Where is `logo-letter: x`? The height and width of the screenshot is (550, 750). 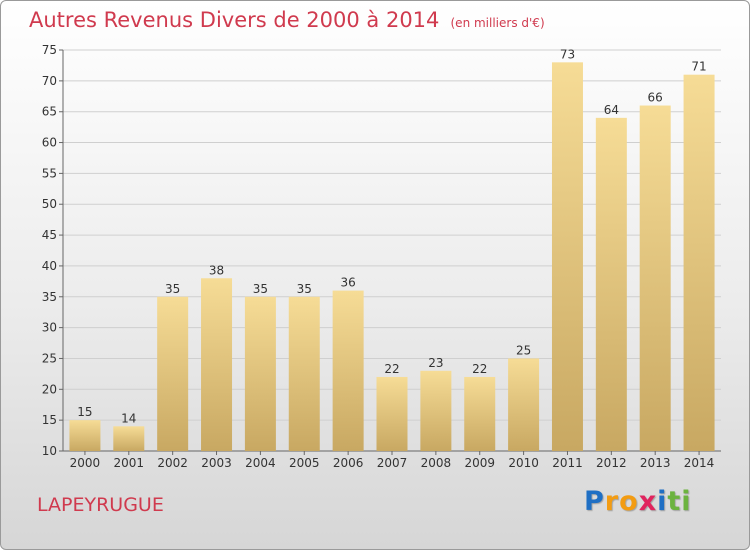
logo-letter: x is located at coordinates (648, 501).